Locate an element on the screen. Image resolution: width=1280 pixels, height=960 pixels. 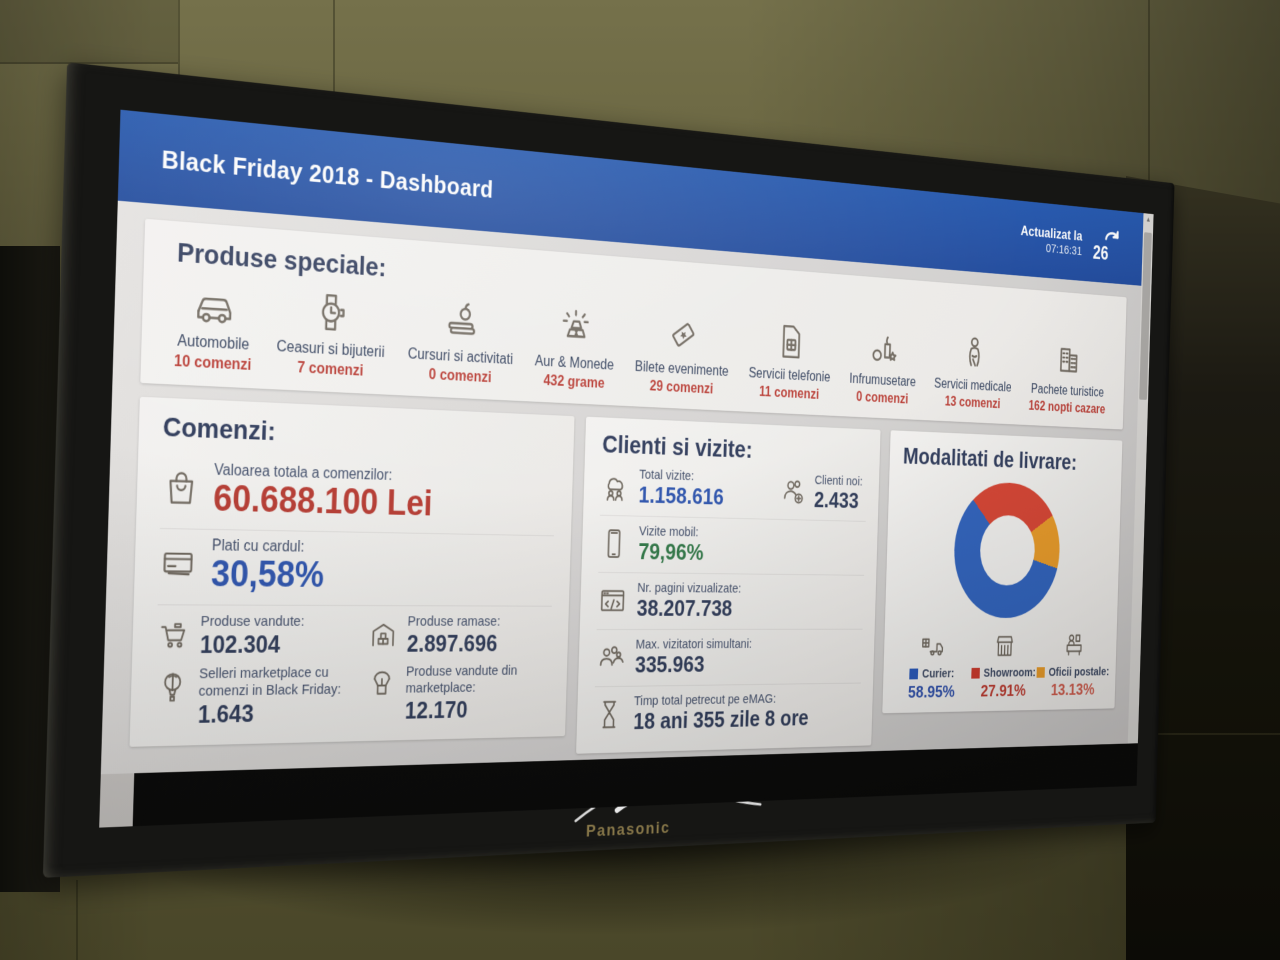
legend-value: 58.95% is located at coordinates (931, 692).